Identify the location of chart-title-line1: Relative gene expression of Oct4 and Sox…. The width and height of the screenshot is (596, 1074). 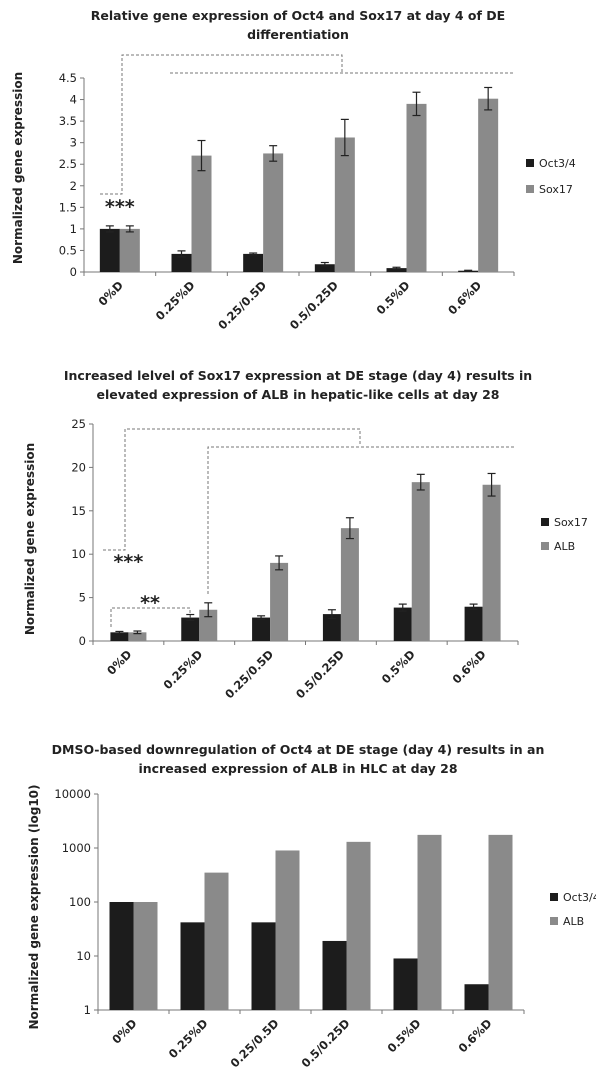
(298, 15).